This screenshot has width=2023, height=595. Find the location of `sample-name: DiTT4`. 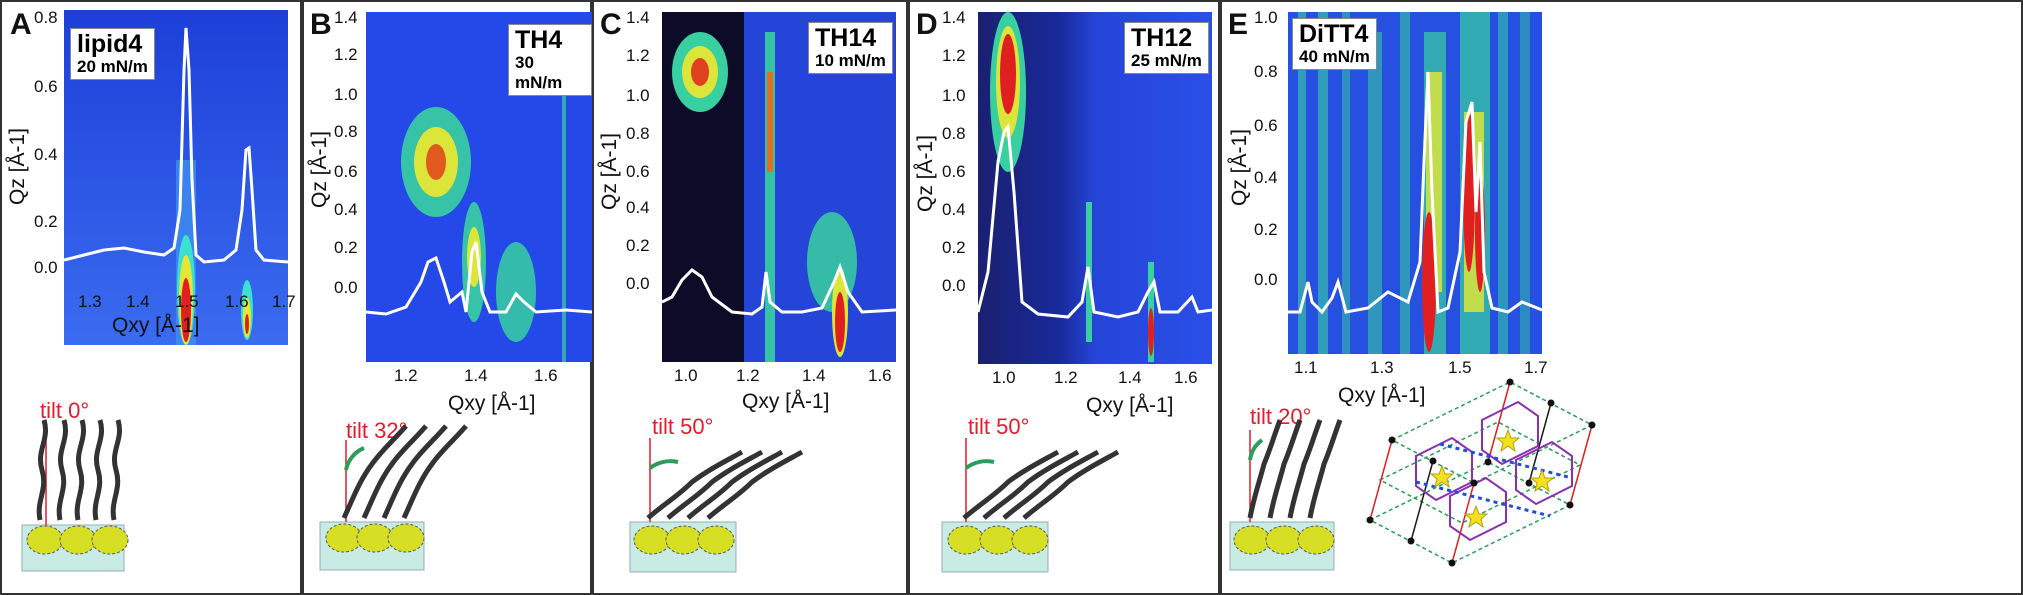

sample-name: DiTT4 is located at coordinates (1334, 34).